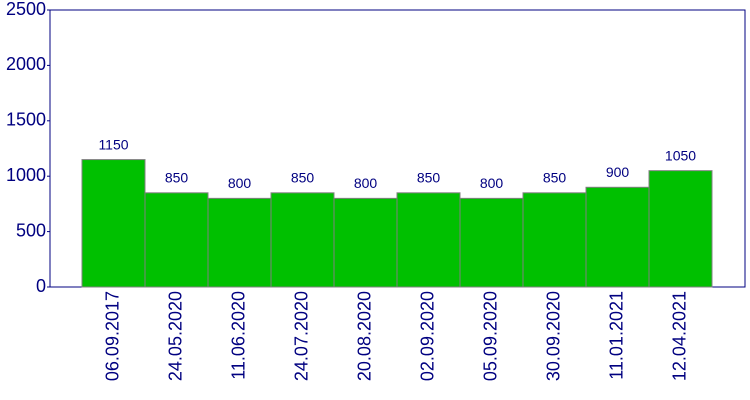 This screenshot has height=400, width=750. What do you see at coordinates (680, 155) in the screenshot?
I see `value-label: 1050` at bounding box center [680, 155].